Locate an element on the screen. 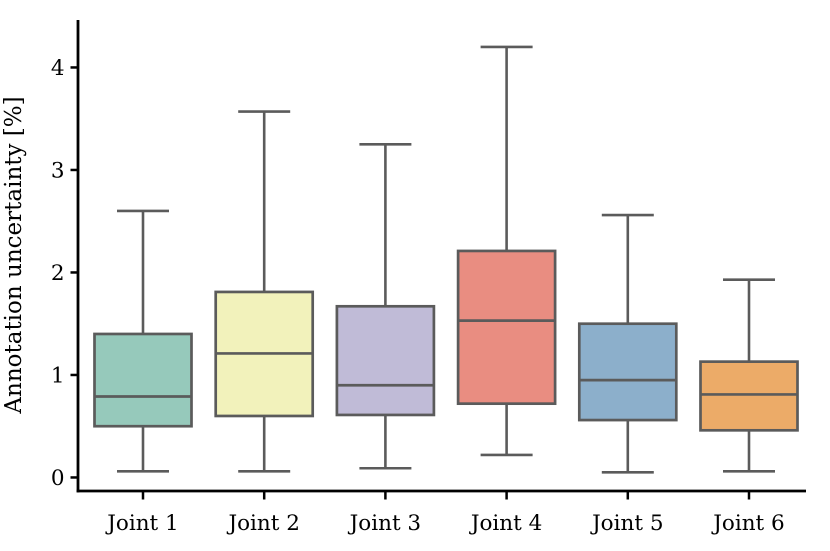 The image size is (830, 551). x-tick-label: Joint 4 is located at coordinates (505, 523).